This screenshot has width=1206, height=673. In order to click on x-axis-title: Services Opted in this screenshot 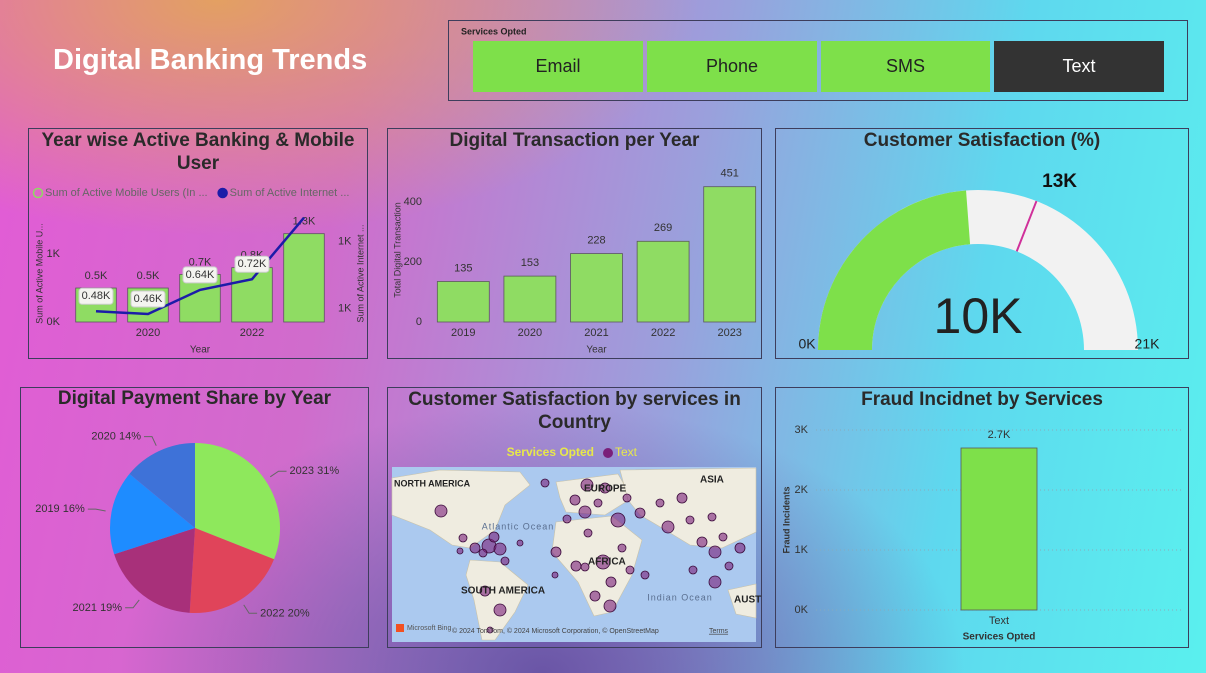, I will do `click(999, 637)`.